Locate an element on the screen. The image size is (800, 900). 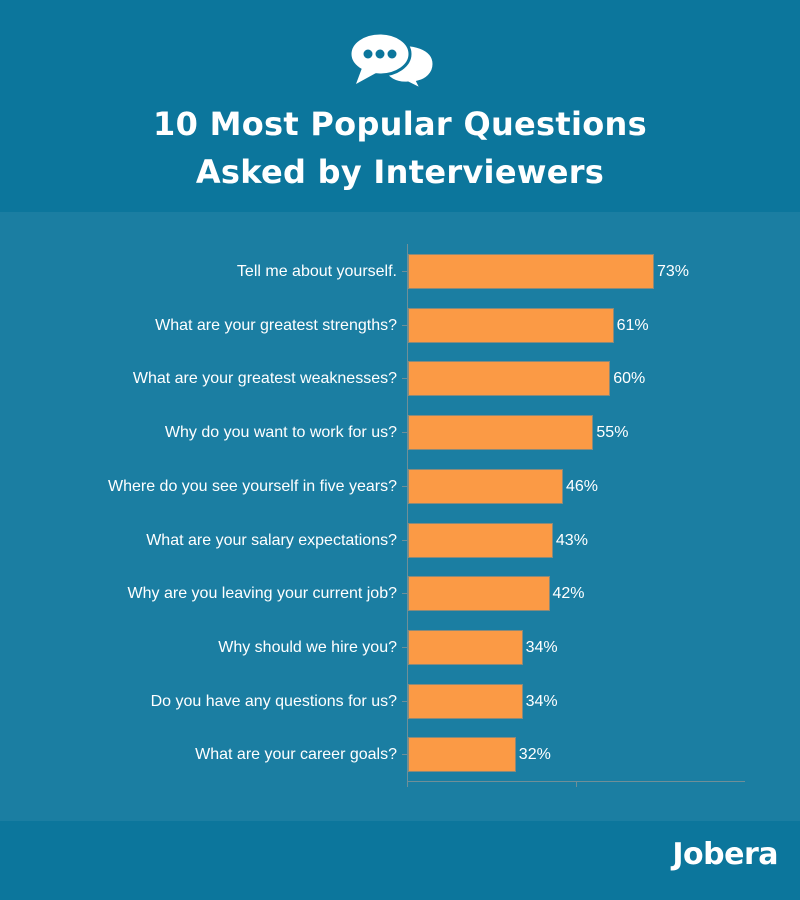
category-label: What are your greatest weaknesses? is located at coordinates (264, 379).